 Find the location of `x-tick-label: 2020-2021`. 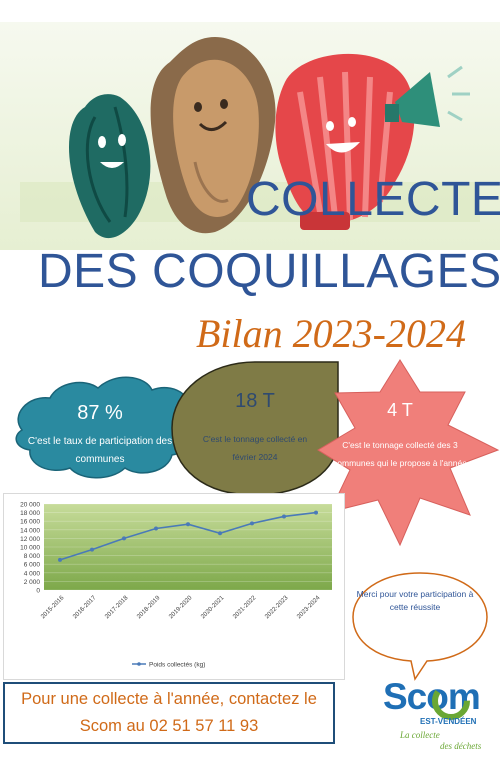

x-tick-label: 2020-2021 is located at coordinates (213, 607).